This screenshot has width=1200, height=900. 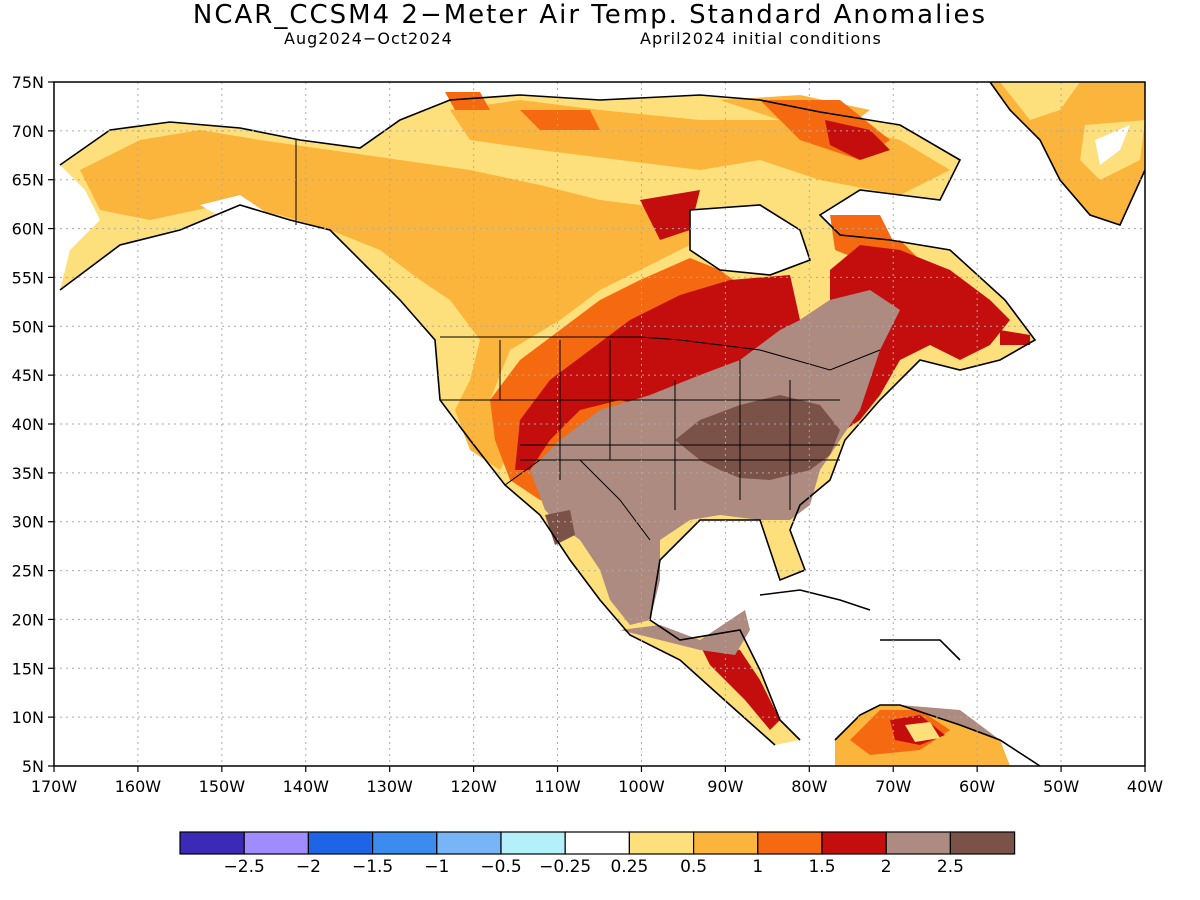 I want to click on colorbar-label: −1.5, so click(x=372, y=867).